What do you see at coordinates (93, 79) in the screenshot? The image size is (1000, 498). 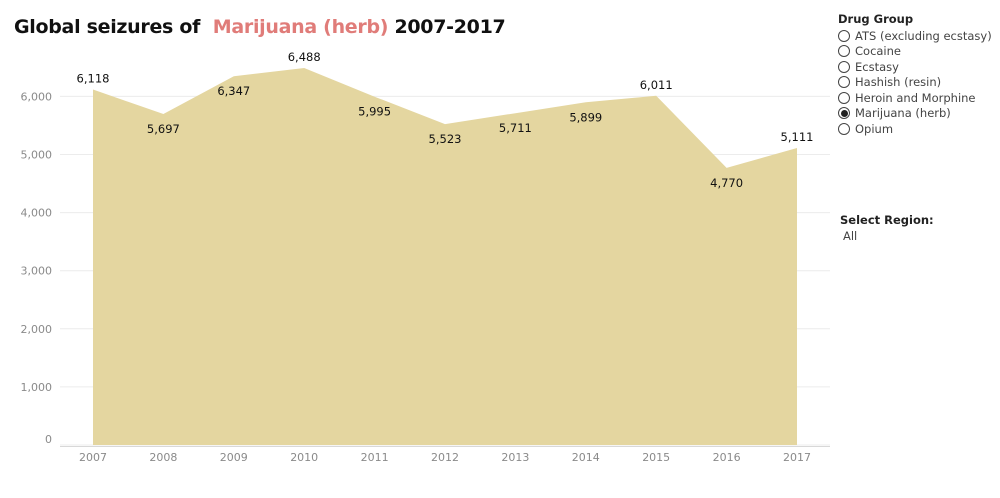 I see `data-label: 6,118` at bounding box center [93, 79].